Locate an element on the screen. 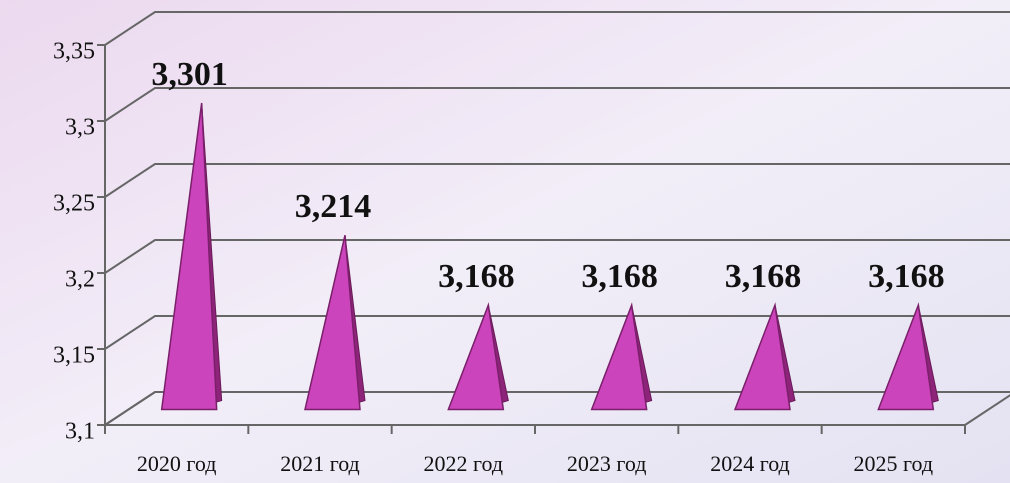 The image size is (1010, 483). y-tick-label: 3,15 is located at coordinates (74, 356).